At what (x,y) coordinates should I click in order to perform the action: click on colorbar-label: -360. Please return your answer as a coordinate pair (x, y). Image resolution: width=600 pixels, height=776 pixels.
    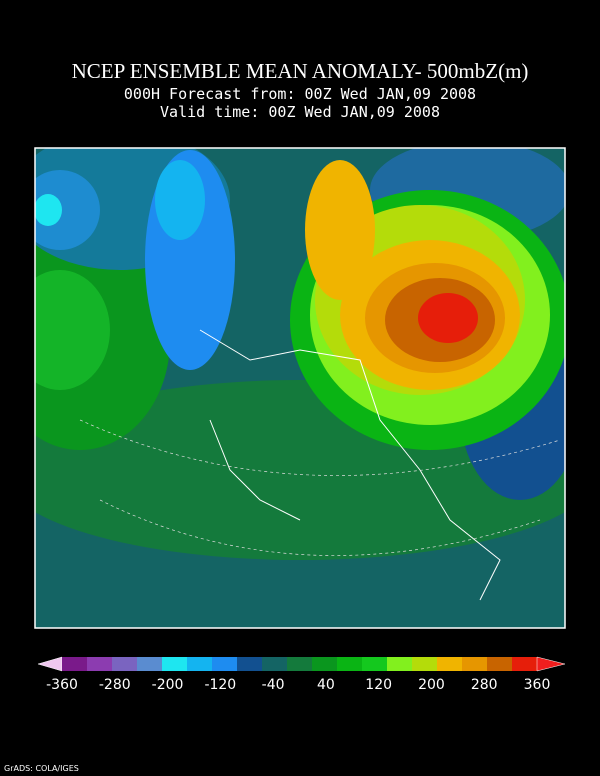
    Looking at the image, I should click on (62, 685).